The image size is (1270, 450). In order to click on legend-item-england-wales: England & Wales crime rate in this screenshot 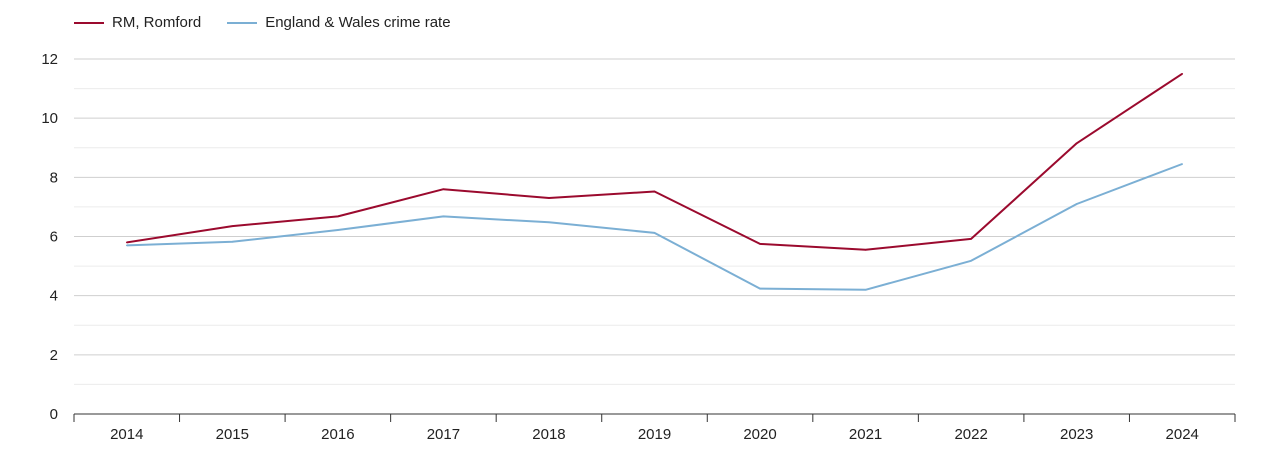, I will do `click(339, 22)`.